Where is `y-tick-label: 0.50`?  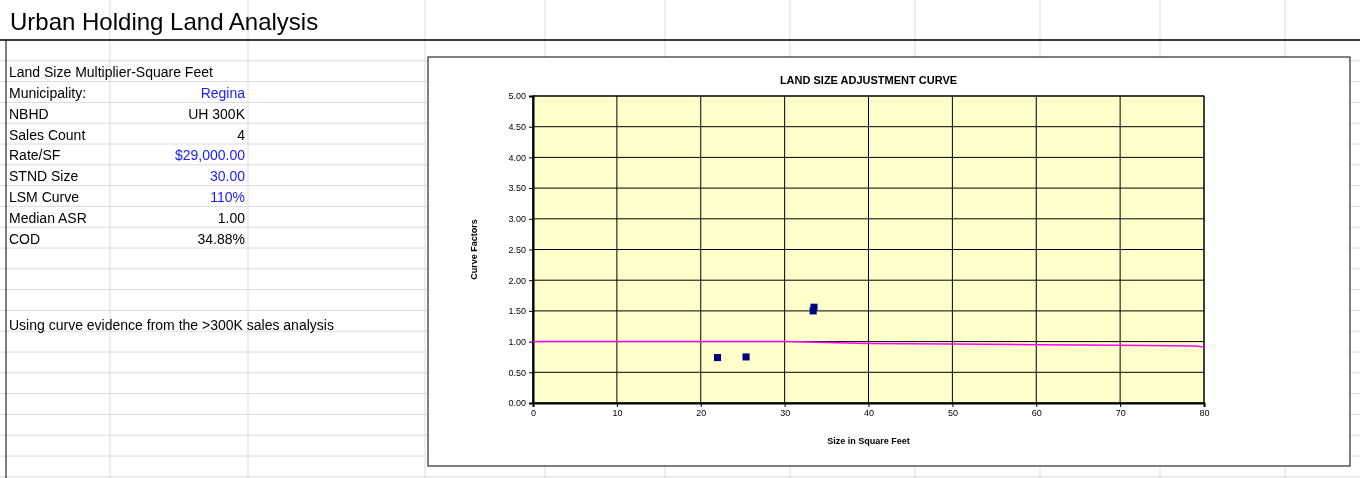 y-tick-label: 0.50 is located at coordinates (517, 372).